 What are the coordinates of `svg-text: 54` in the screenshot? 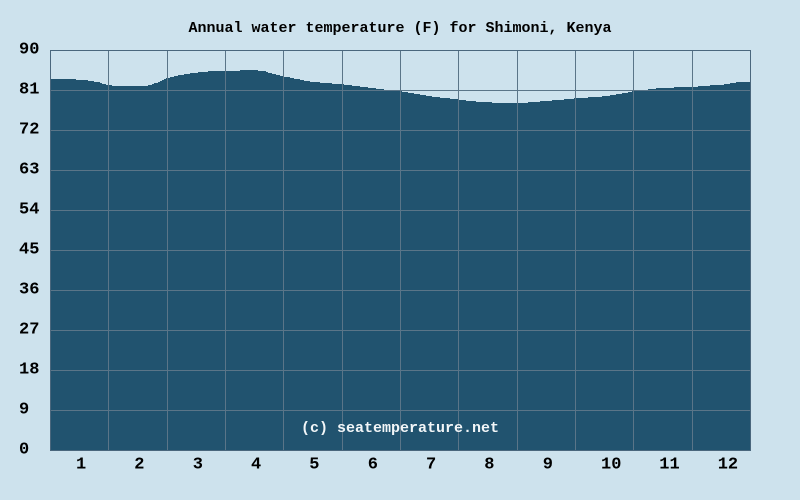 It's located at (29, 210).